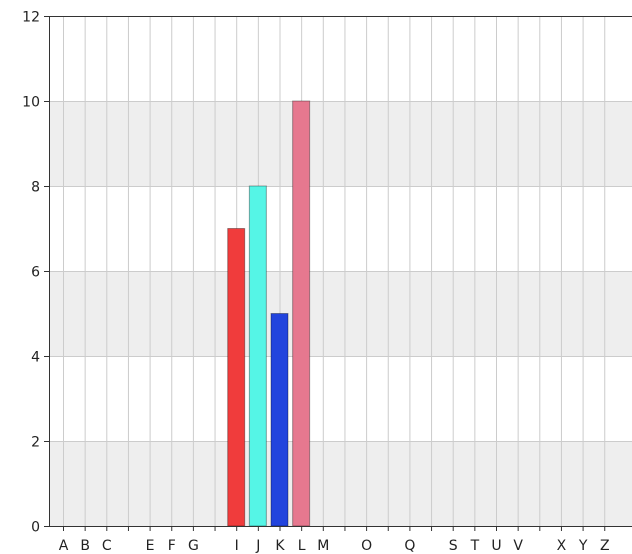  What do you see at coordinates (301, 313) in the screenshot?
I see `bar-l` at bounding box center [301, 313].